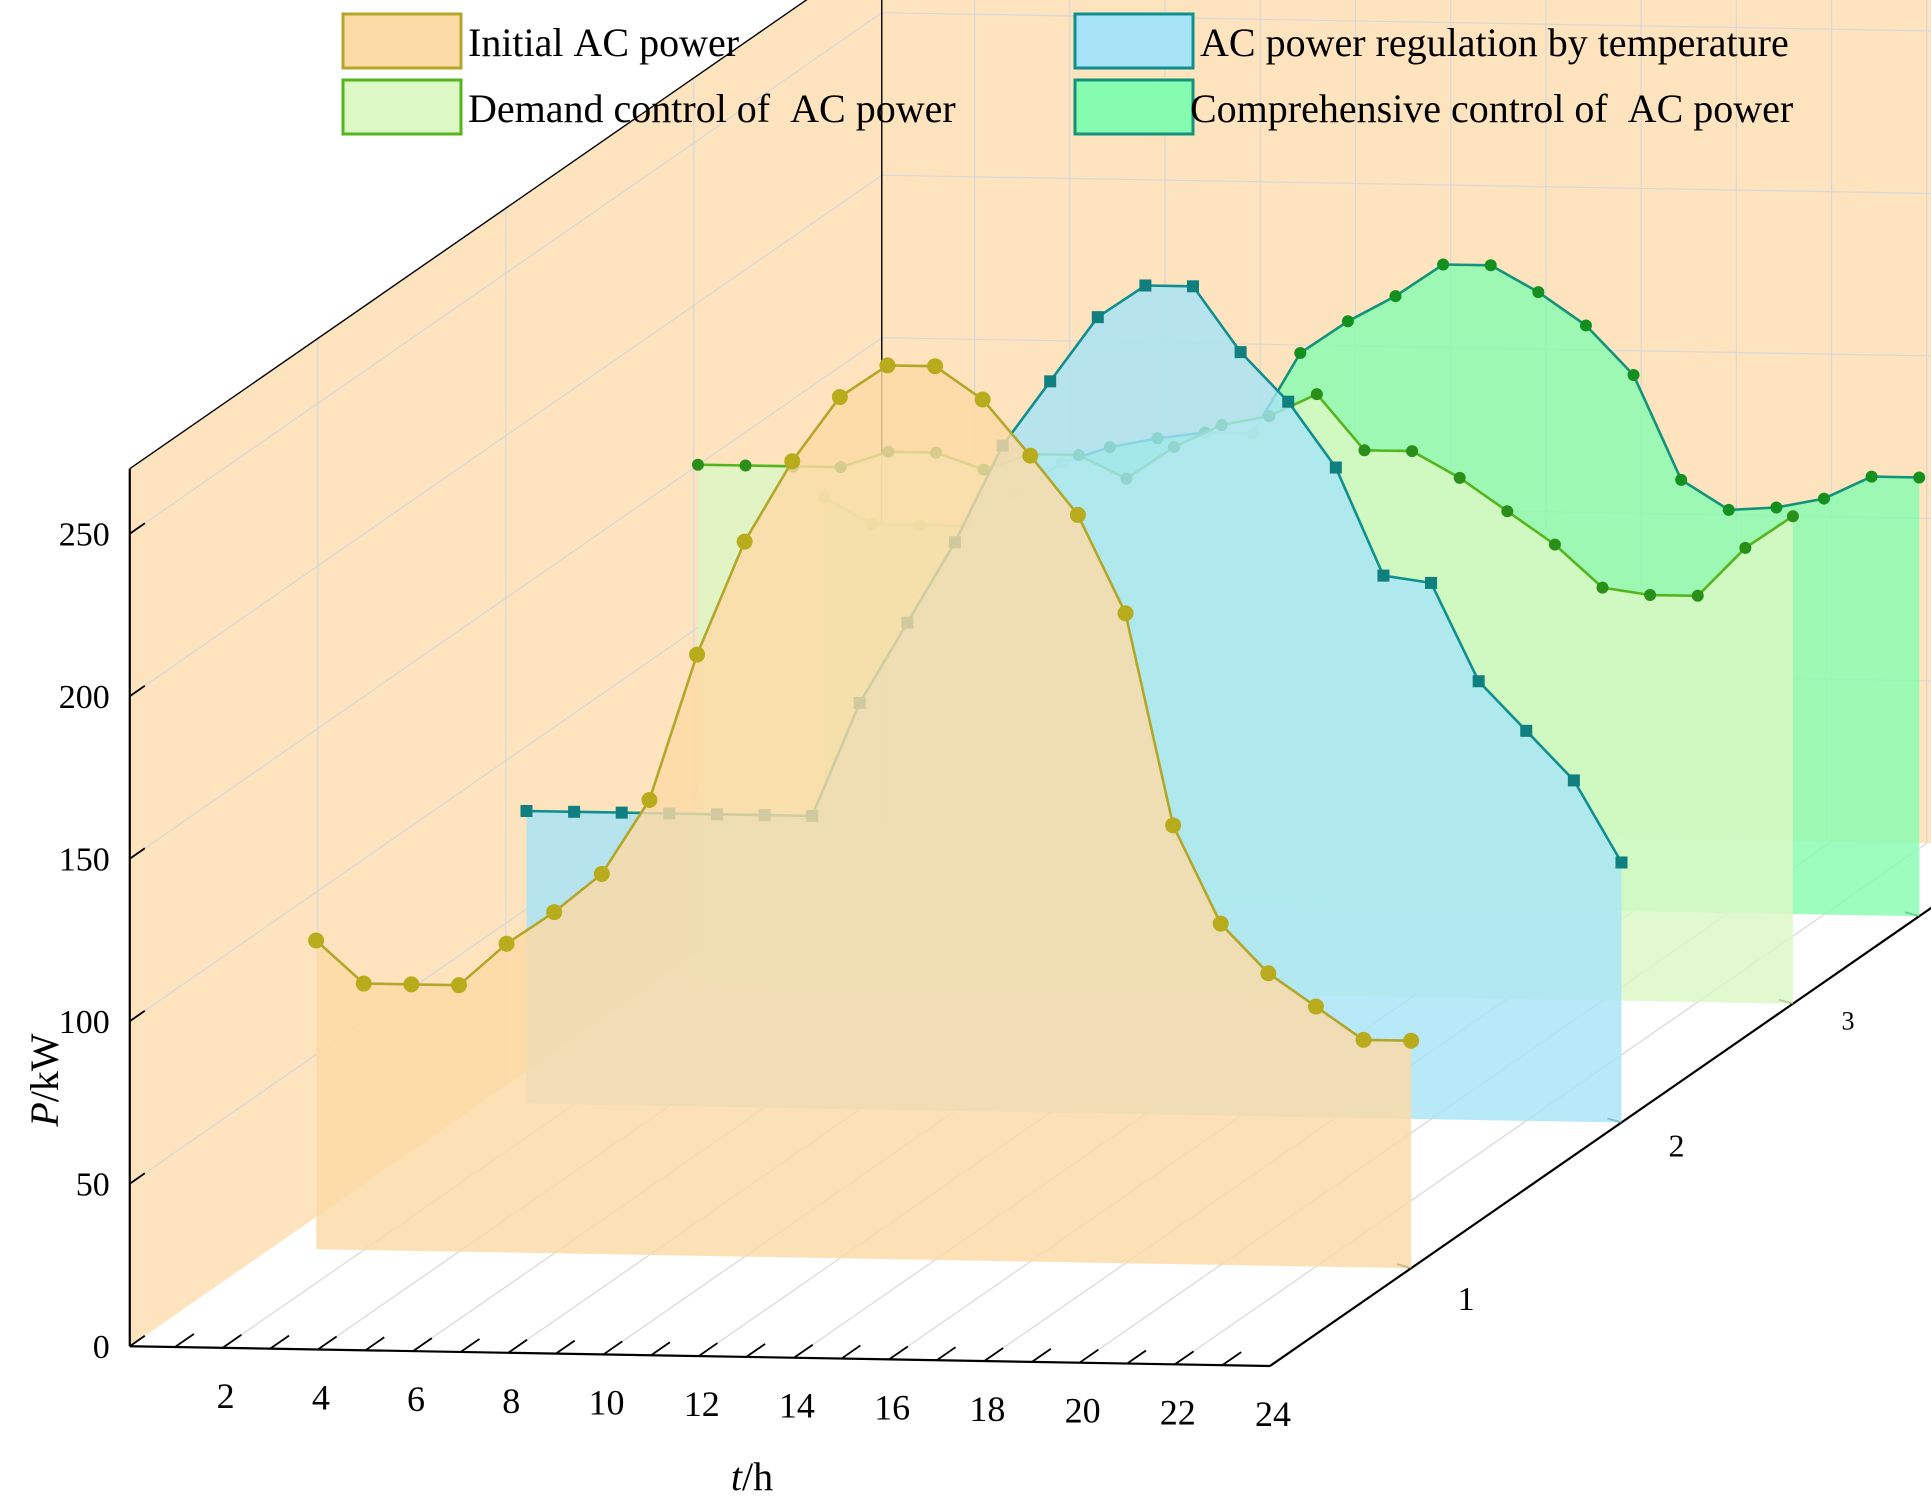 The width and height of the screenshot is (1931, 1509). I want to click on x-tick-label: 4, so click(321, 1397).